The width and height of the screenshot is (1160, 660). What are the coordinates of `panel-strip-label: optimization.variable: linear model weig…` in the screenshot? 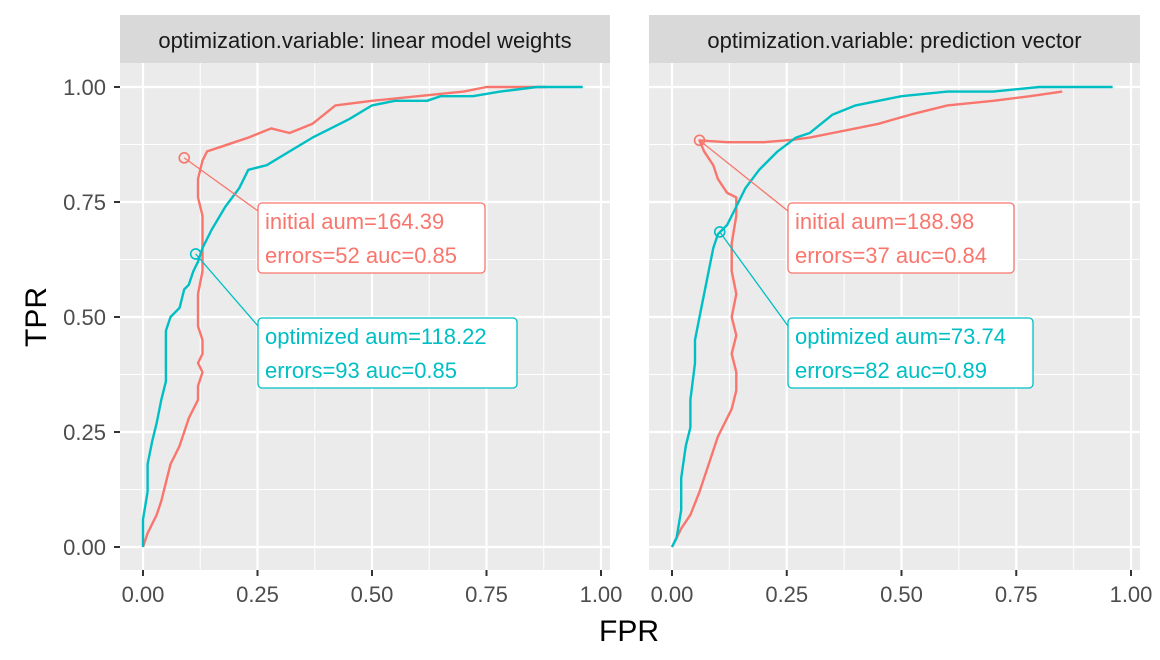 It's located at (364, 40).